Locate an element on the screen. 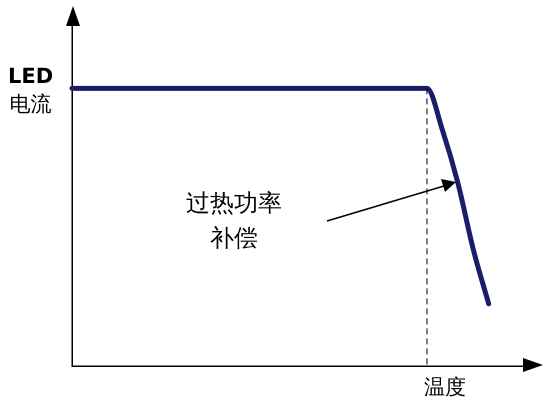  y-axis-title: LED 电流 is located at coordinates (31, 90).